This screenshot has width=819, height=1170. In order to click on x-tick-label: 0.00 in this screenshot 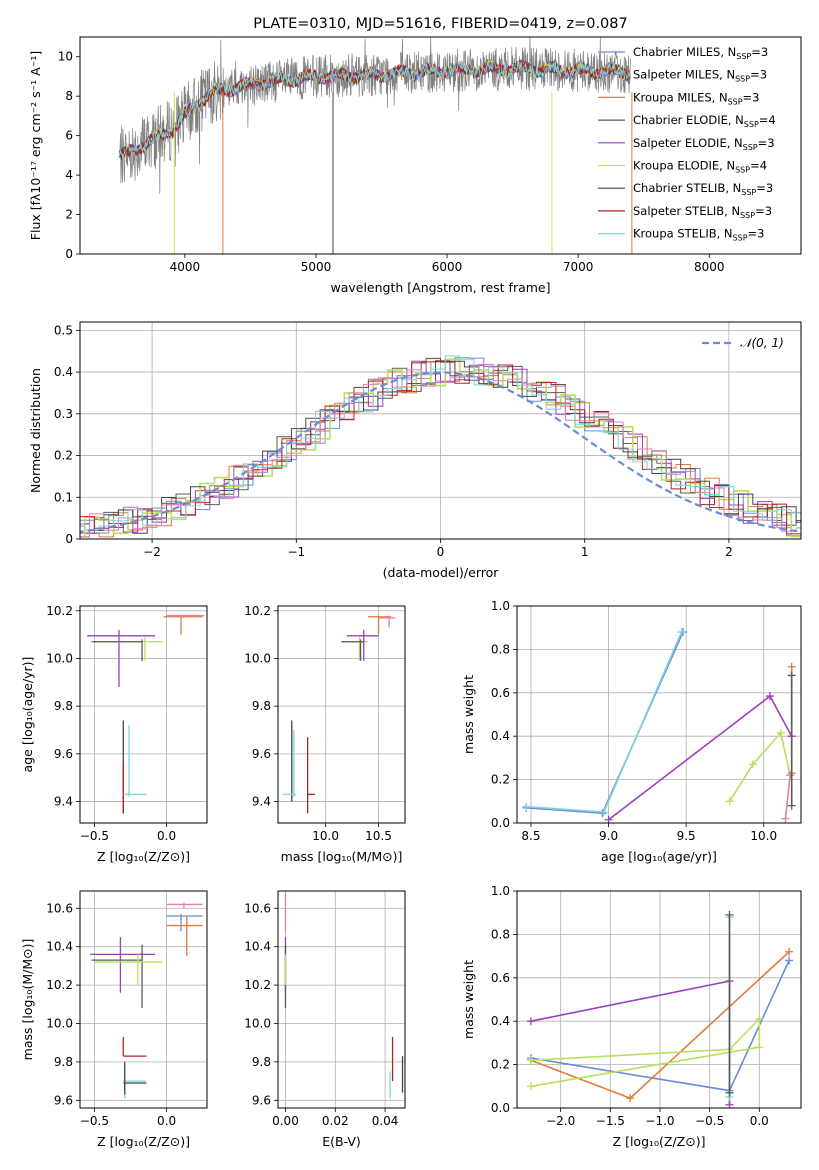, I will do `click(285, 1121)`.